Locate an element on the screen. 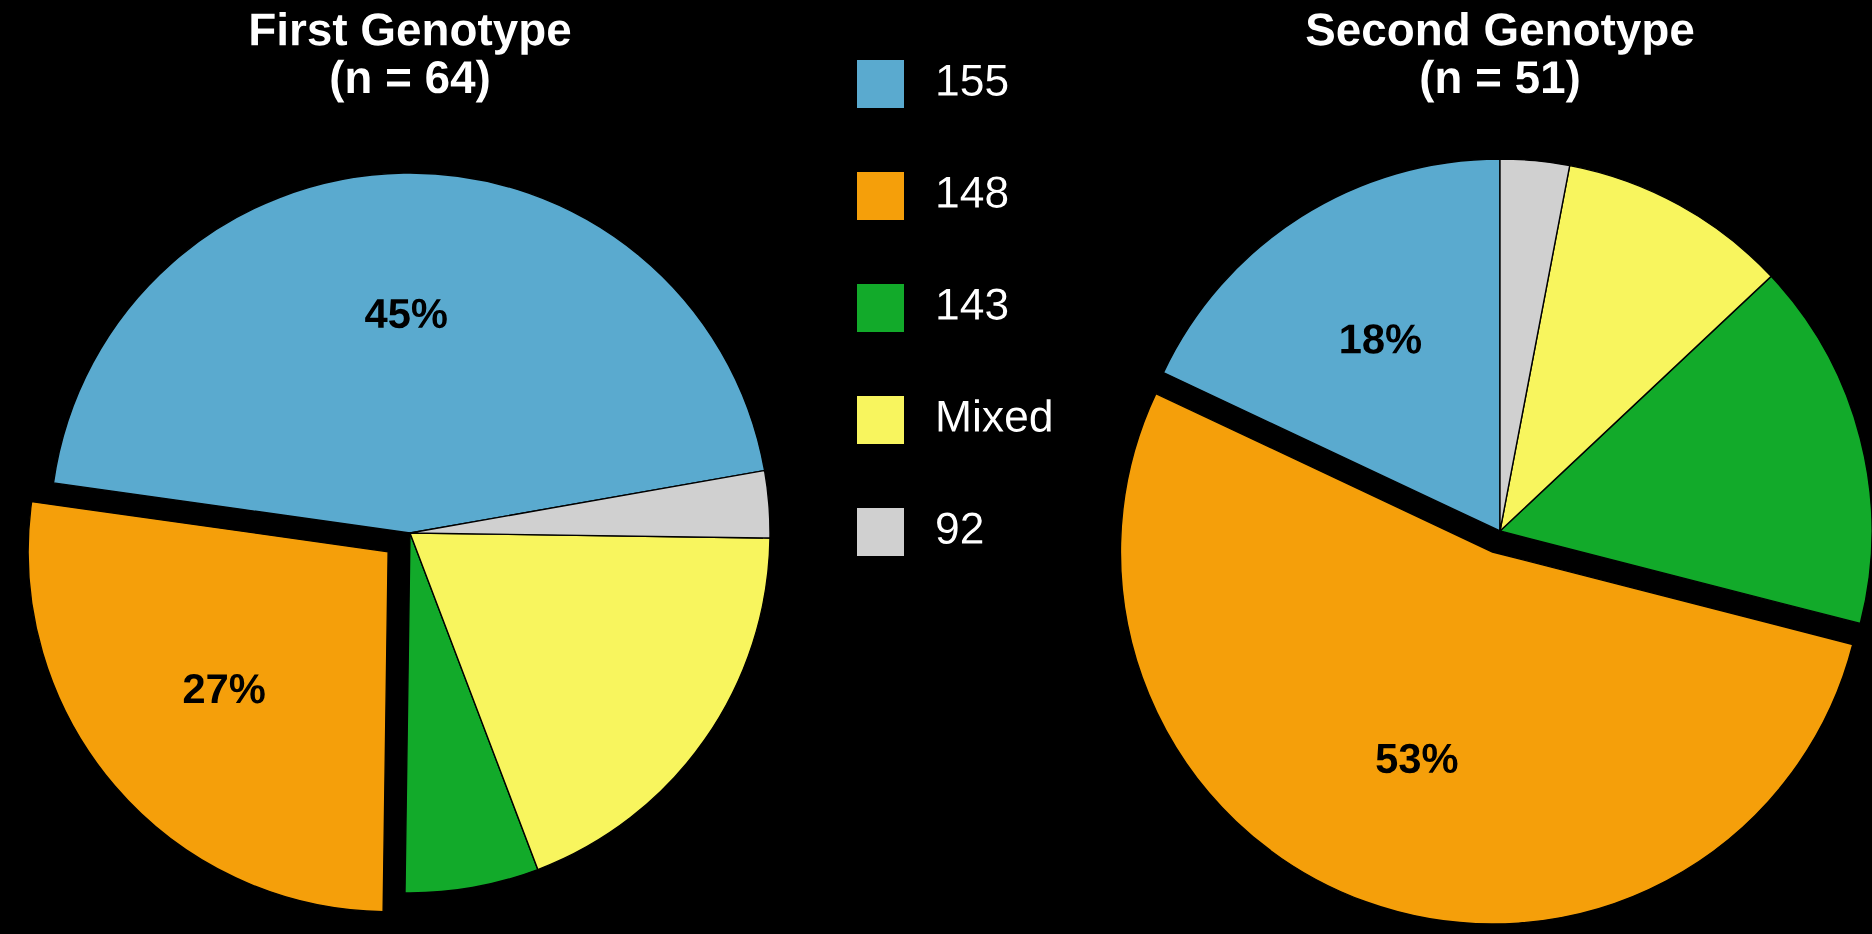 The width and height of the screenshot is (1872, 934). data-label: 27% is located at coordinates (224, 688).